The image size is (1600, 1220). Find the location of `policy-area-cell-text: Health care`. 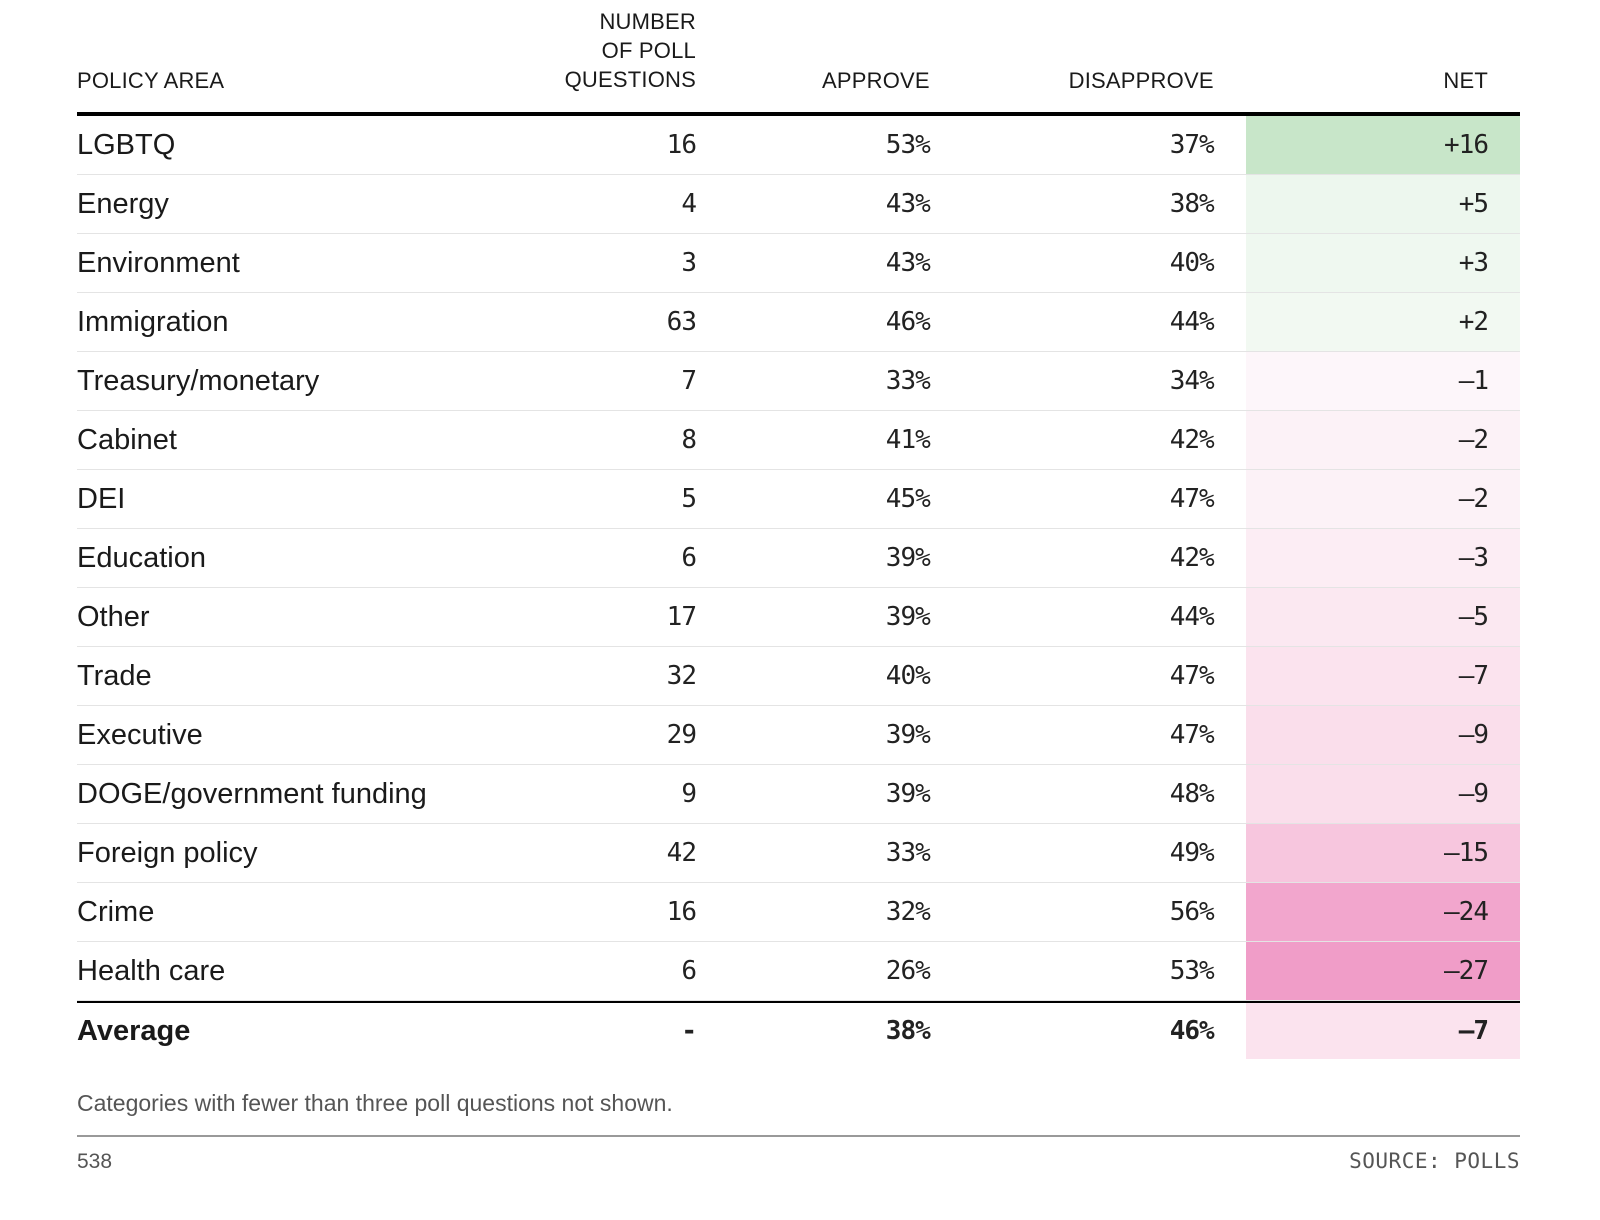

policy-area-cell-text: Health care is located at coordinates (151, 970).